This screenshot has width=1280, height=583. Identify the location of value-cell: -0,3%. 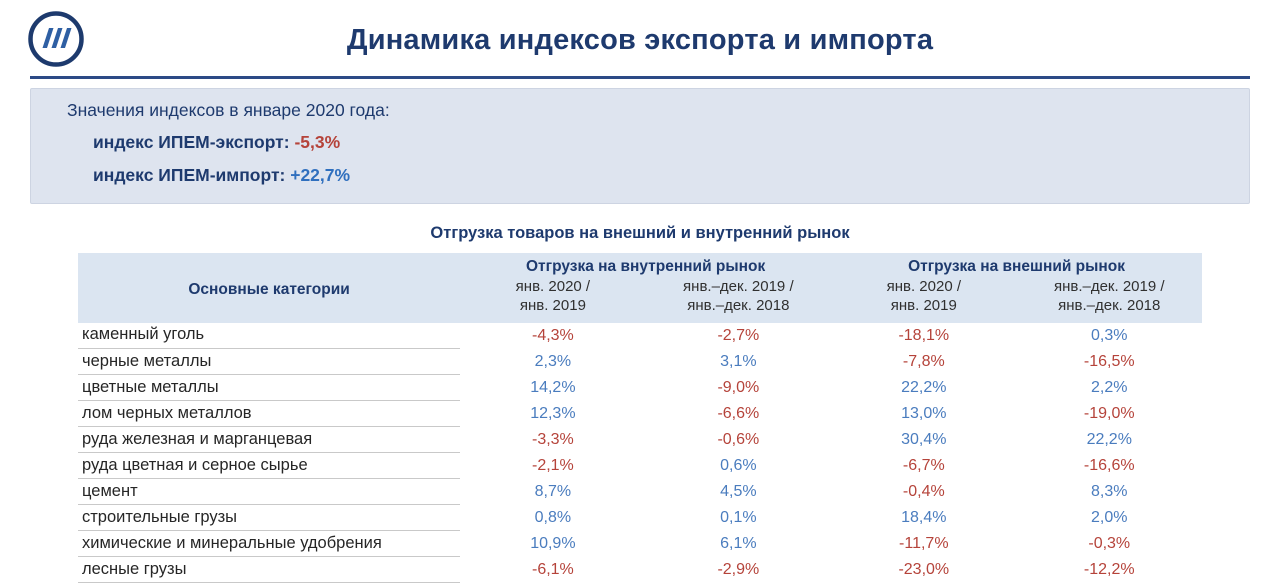
(1109, 543).